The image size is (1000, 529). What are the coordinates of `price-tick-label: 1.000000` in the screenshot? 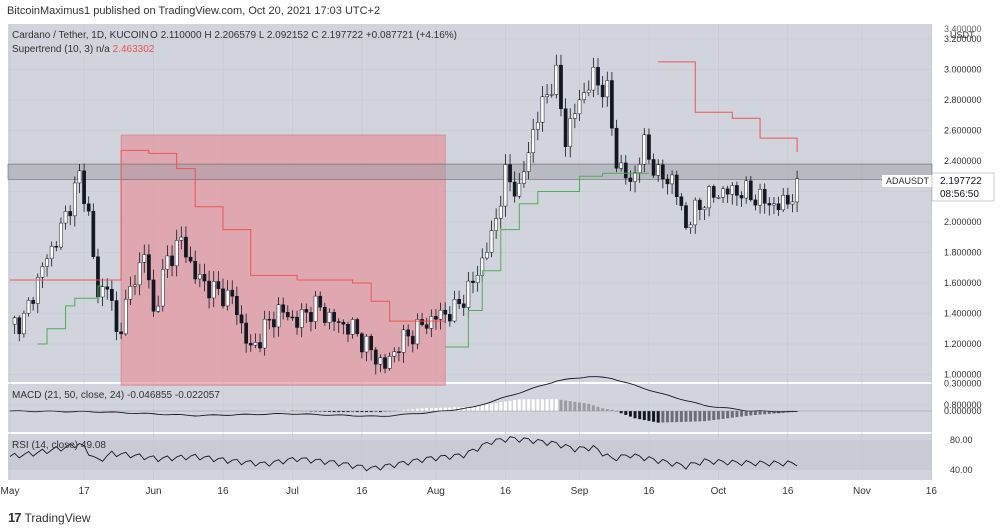 It's located at (963, 375).